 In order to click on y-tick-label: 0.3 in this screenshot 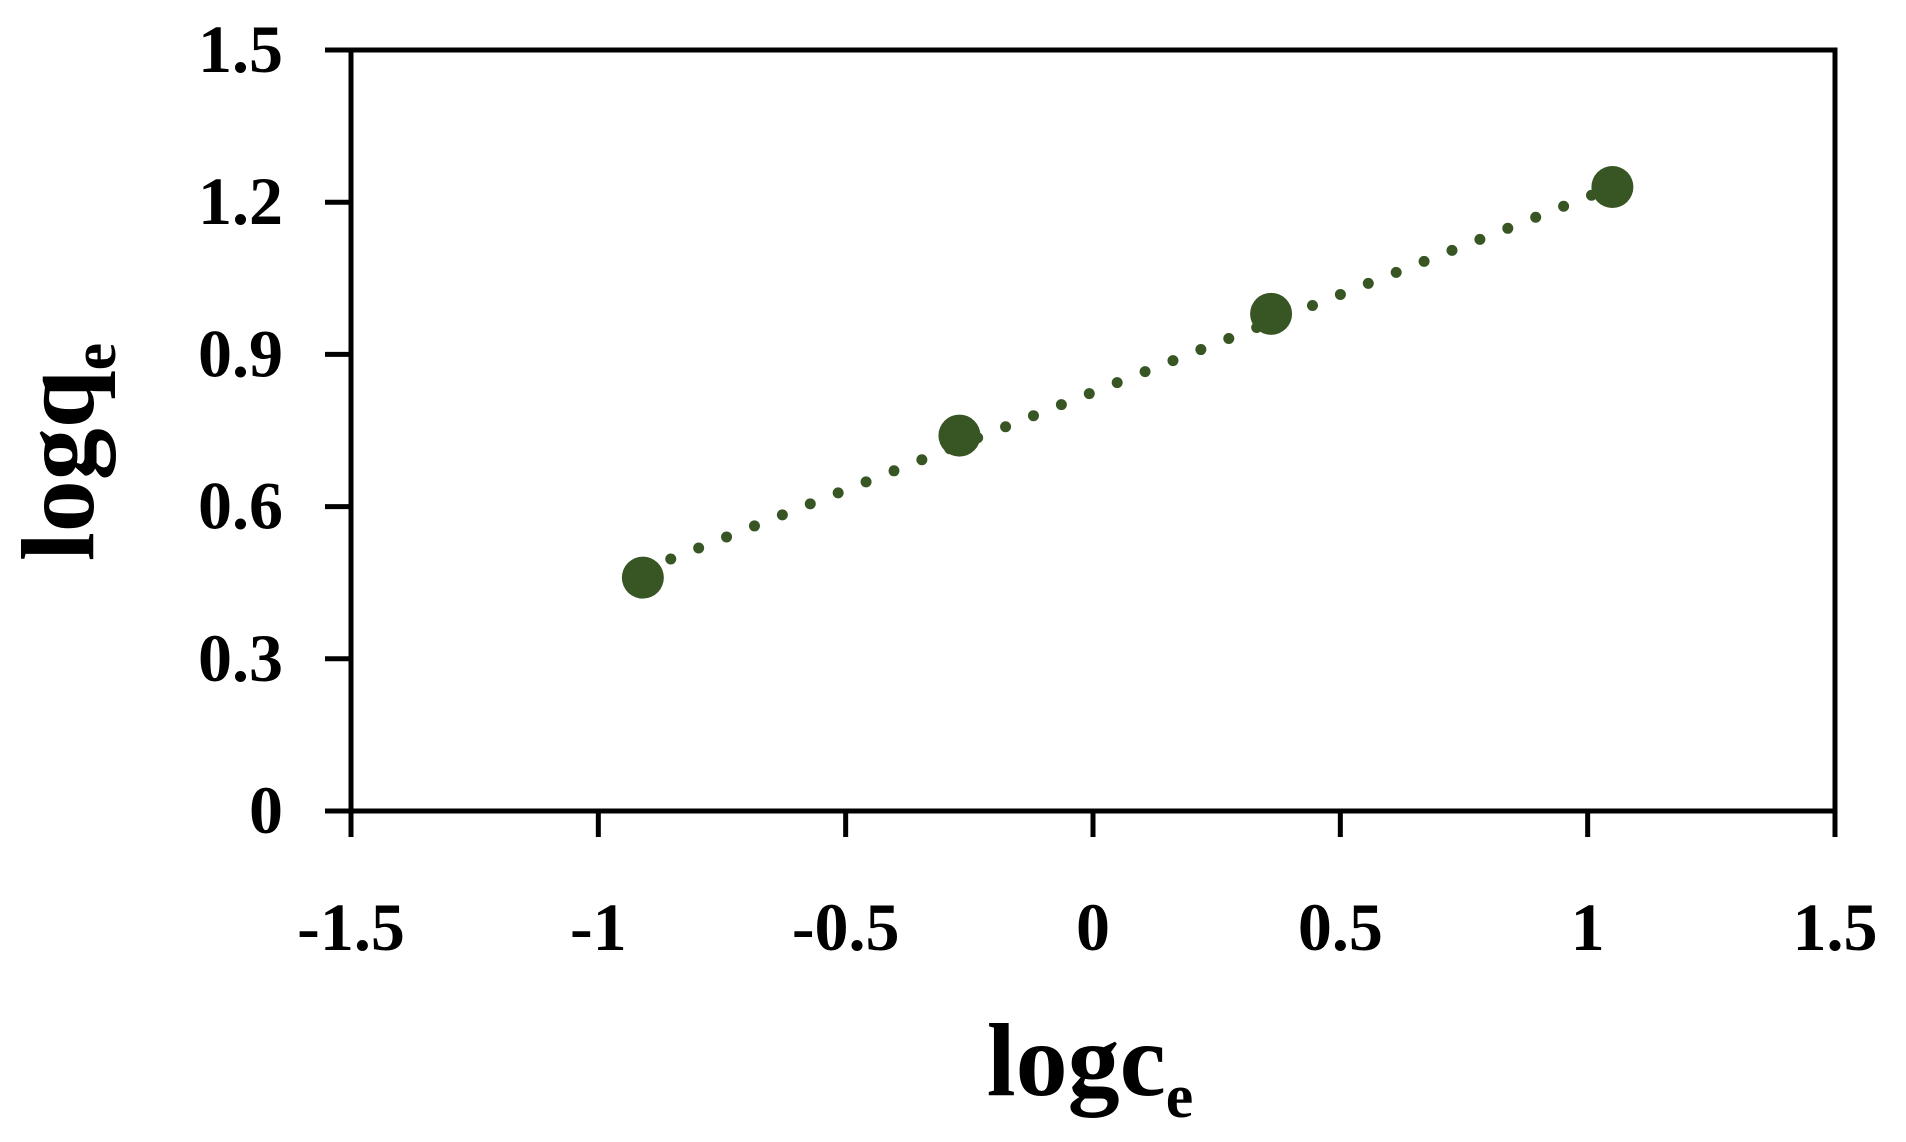, I will do `click(240, 658)`.